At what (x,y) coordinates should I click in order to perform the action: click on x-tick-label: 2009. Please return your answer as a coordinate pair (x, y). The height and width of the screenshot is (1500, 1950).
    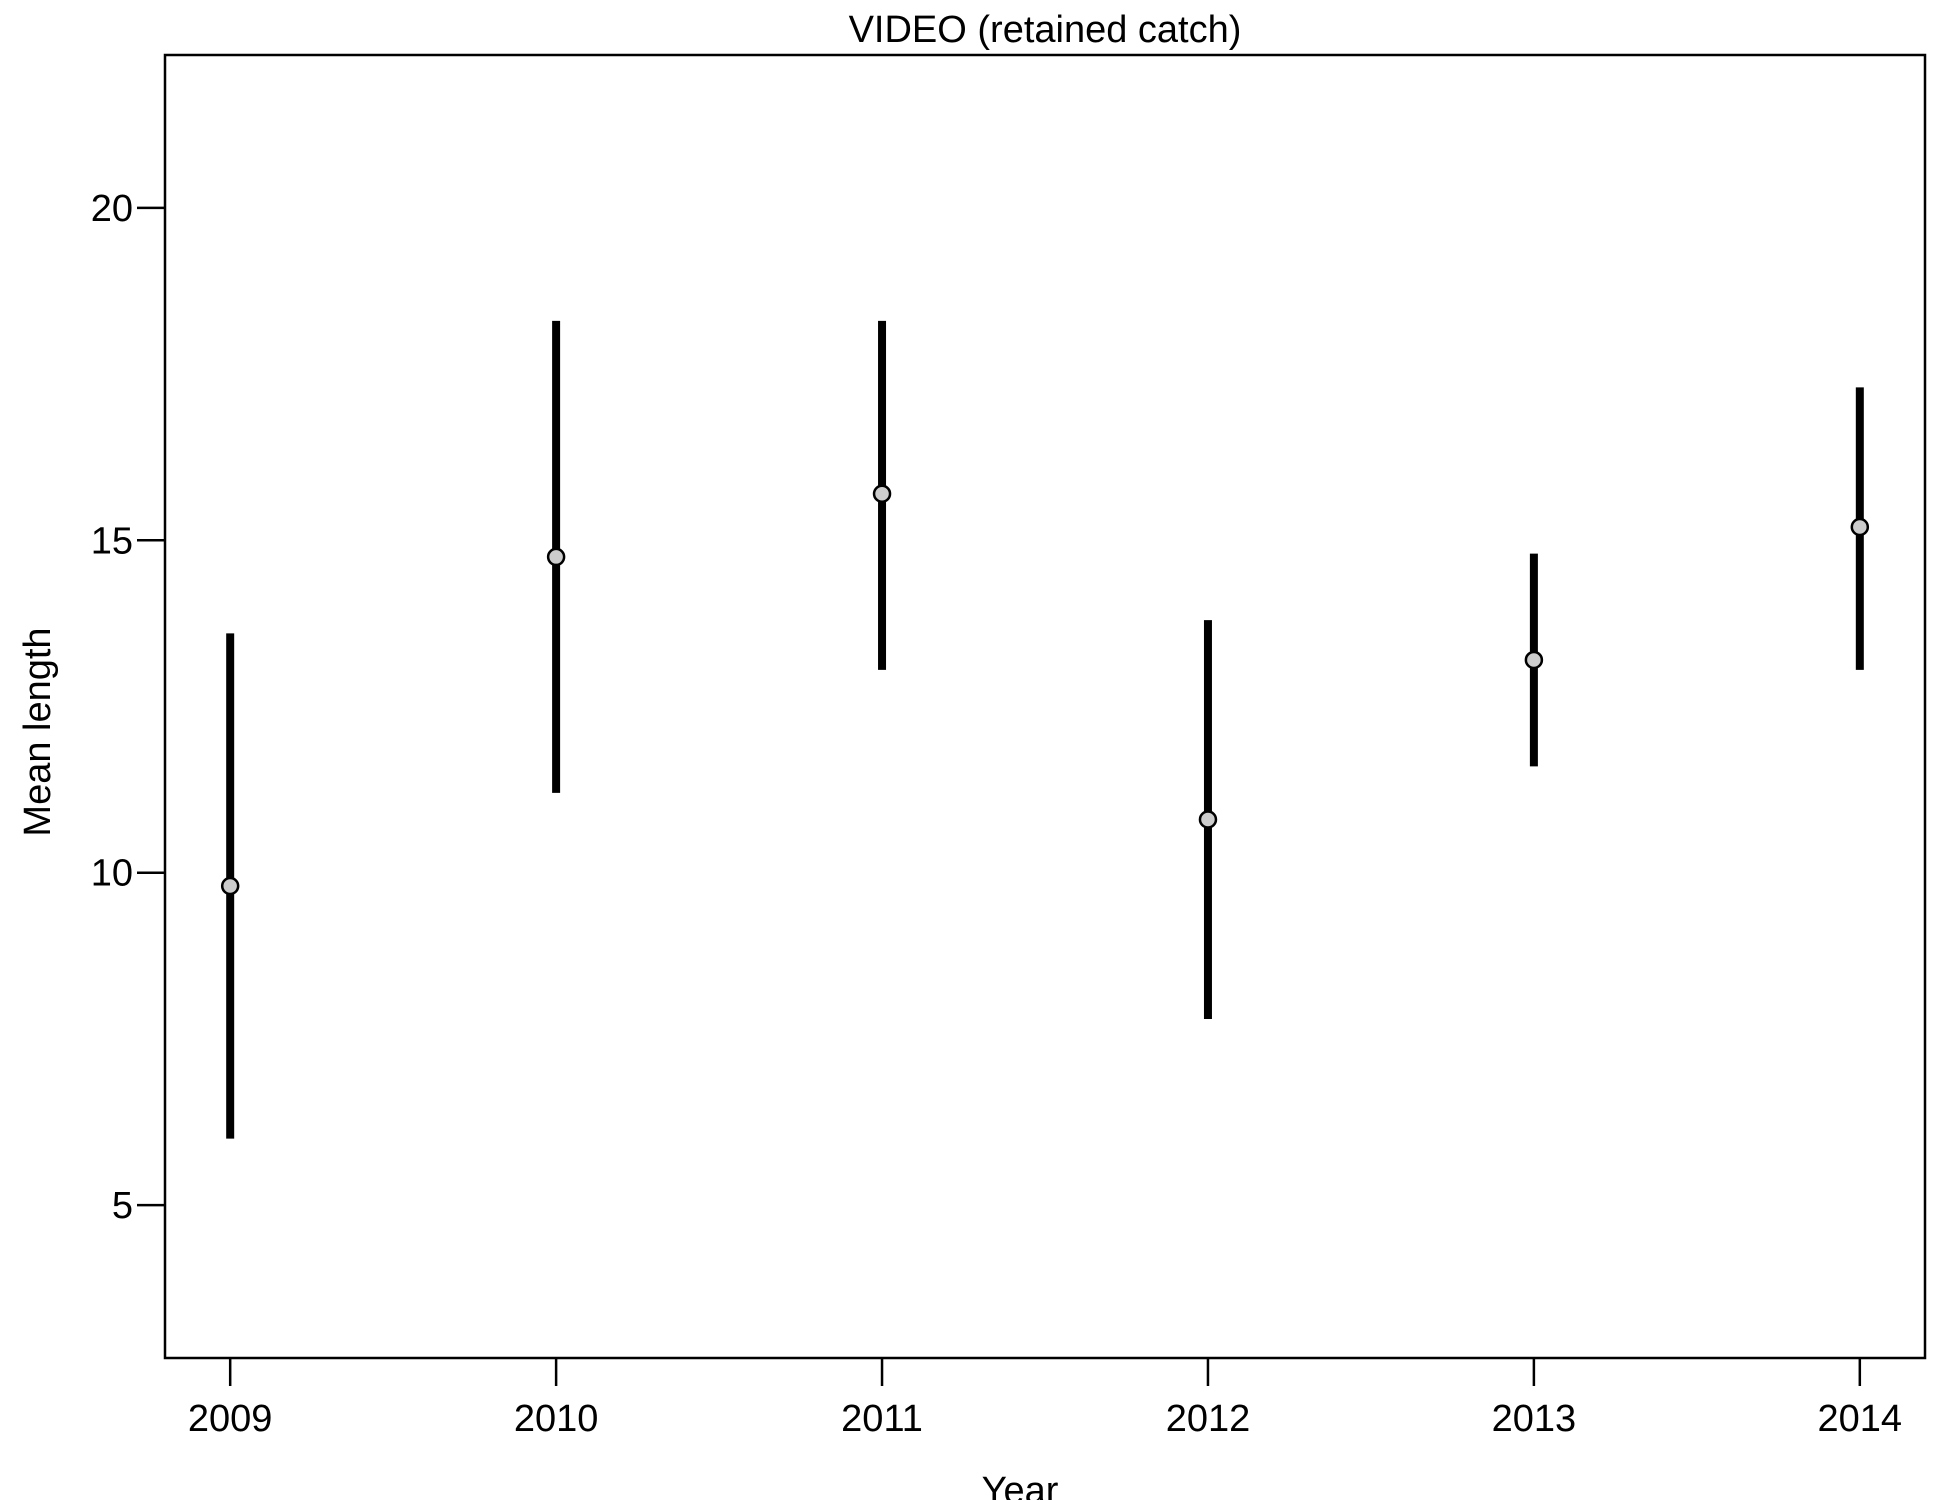
    Looking at the image, I should click on (230, 1419).